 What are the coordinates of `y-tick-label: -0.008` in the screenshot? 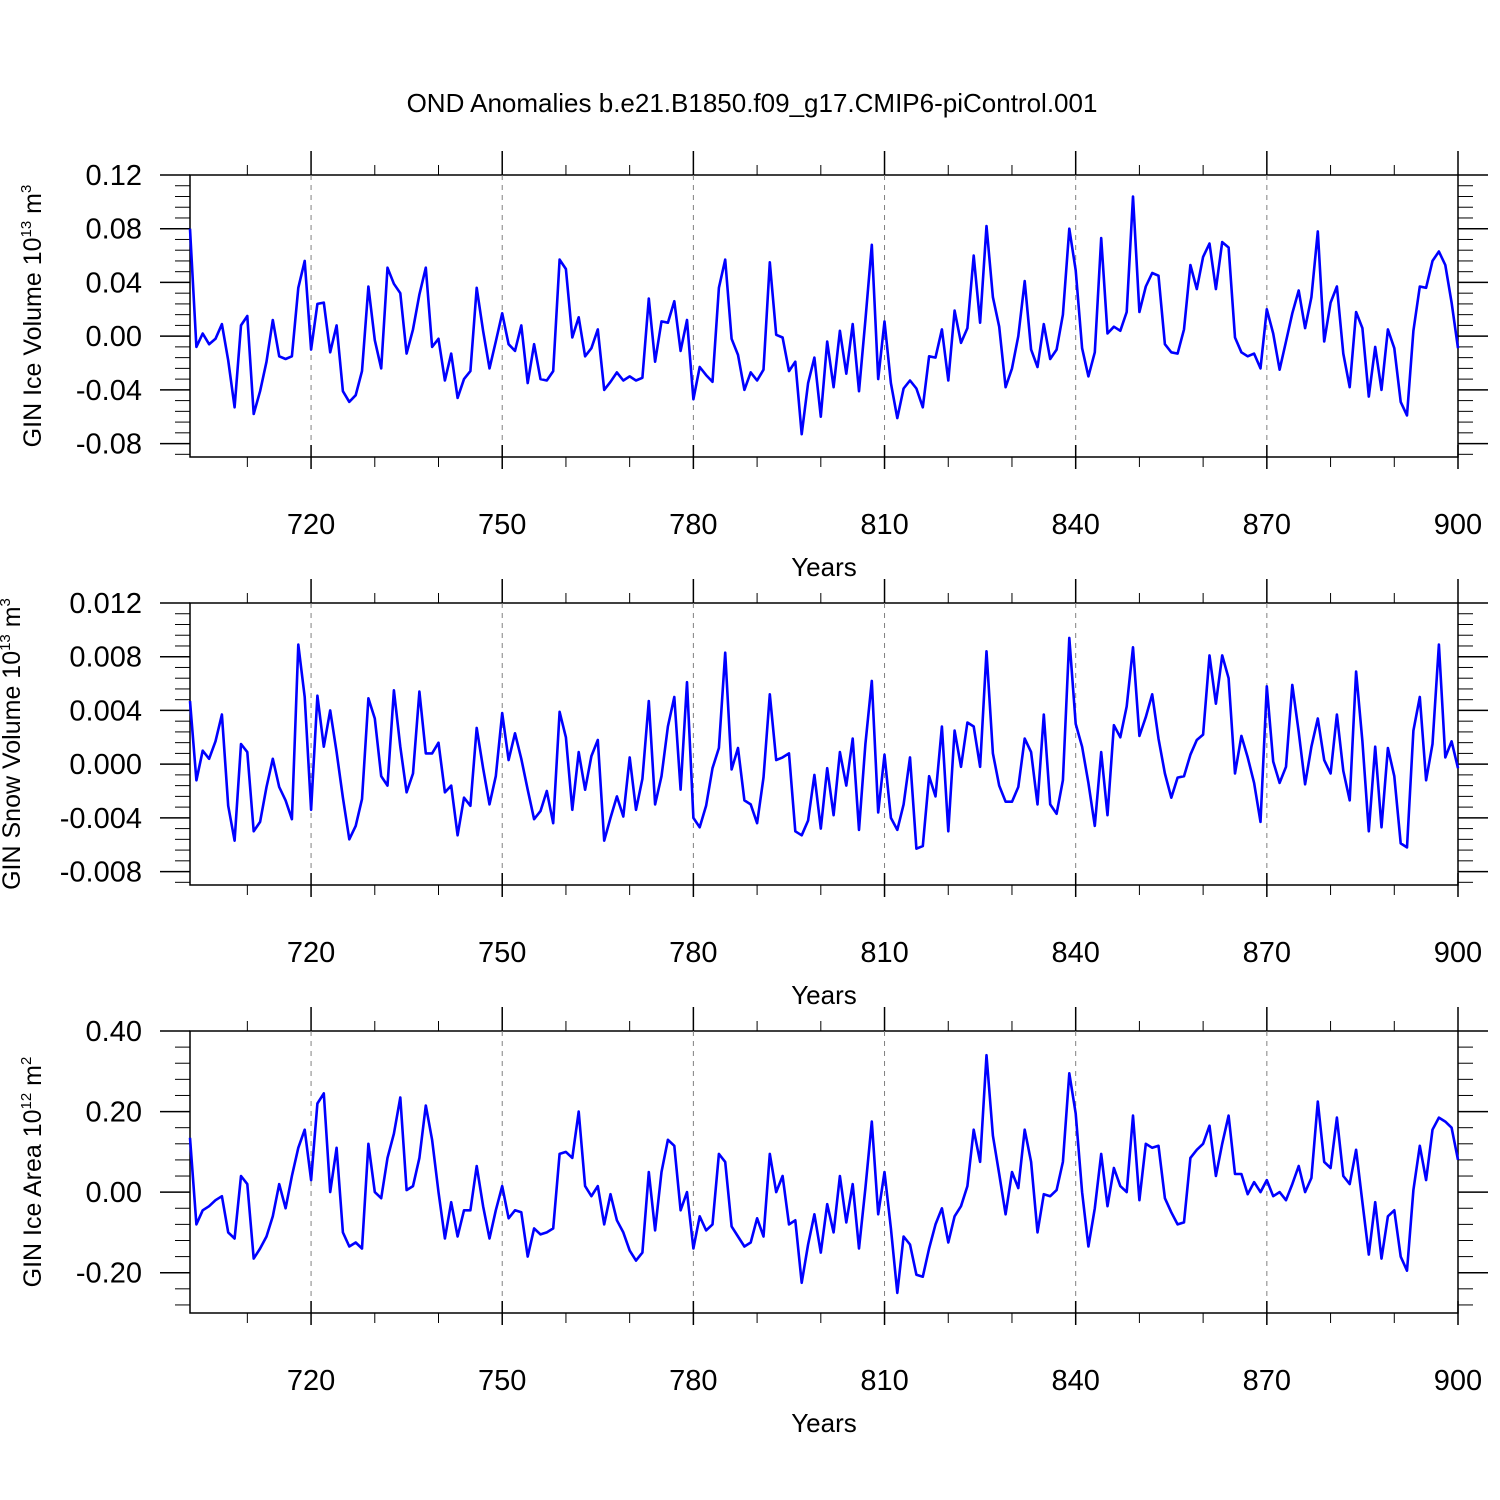 It's located at (101, 873).